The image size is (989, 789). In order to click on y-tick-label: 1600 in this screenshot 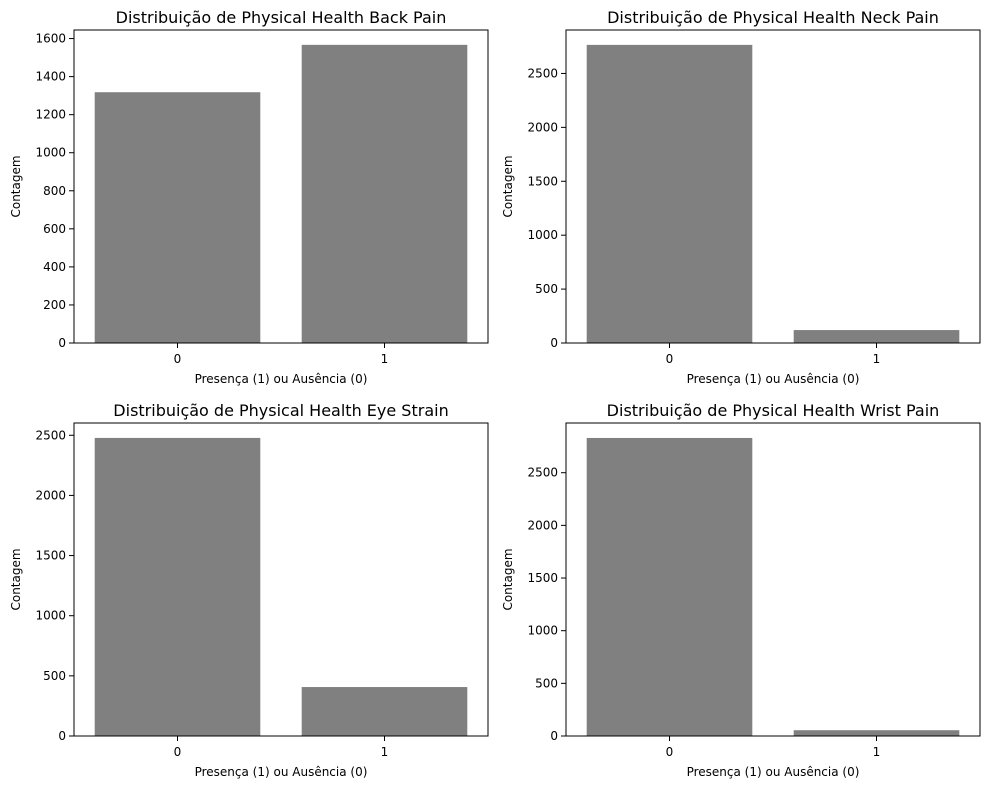, I will do `click(50, 39)`.